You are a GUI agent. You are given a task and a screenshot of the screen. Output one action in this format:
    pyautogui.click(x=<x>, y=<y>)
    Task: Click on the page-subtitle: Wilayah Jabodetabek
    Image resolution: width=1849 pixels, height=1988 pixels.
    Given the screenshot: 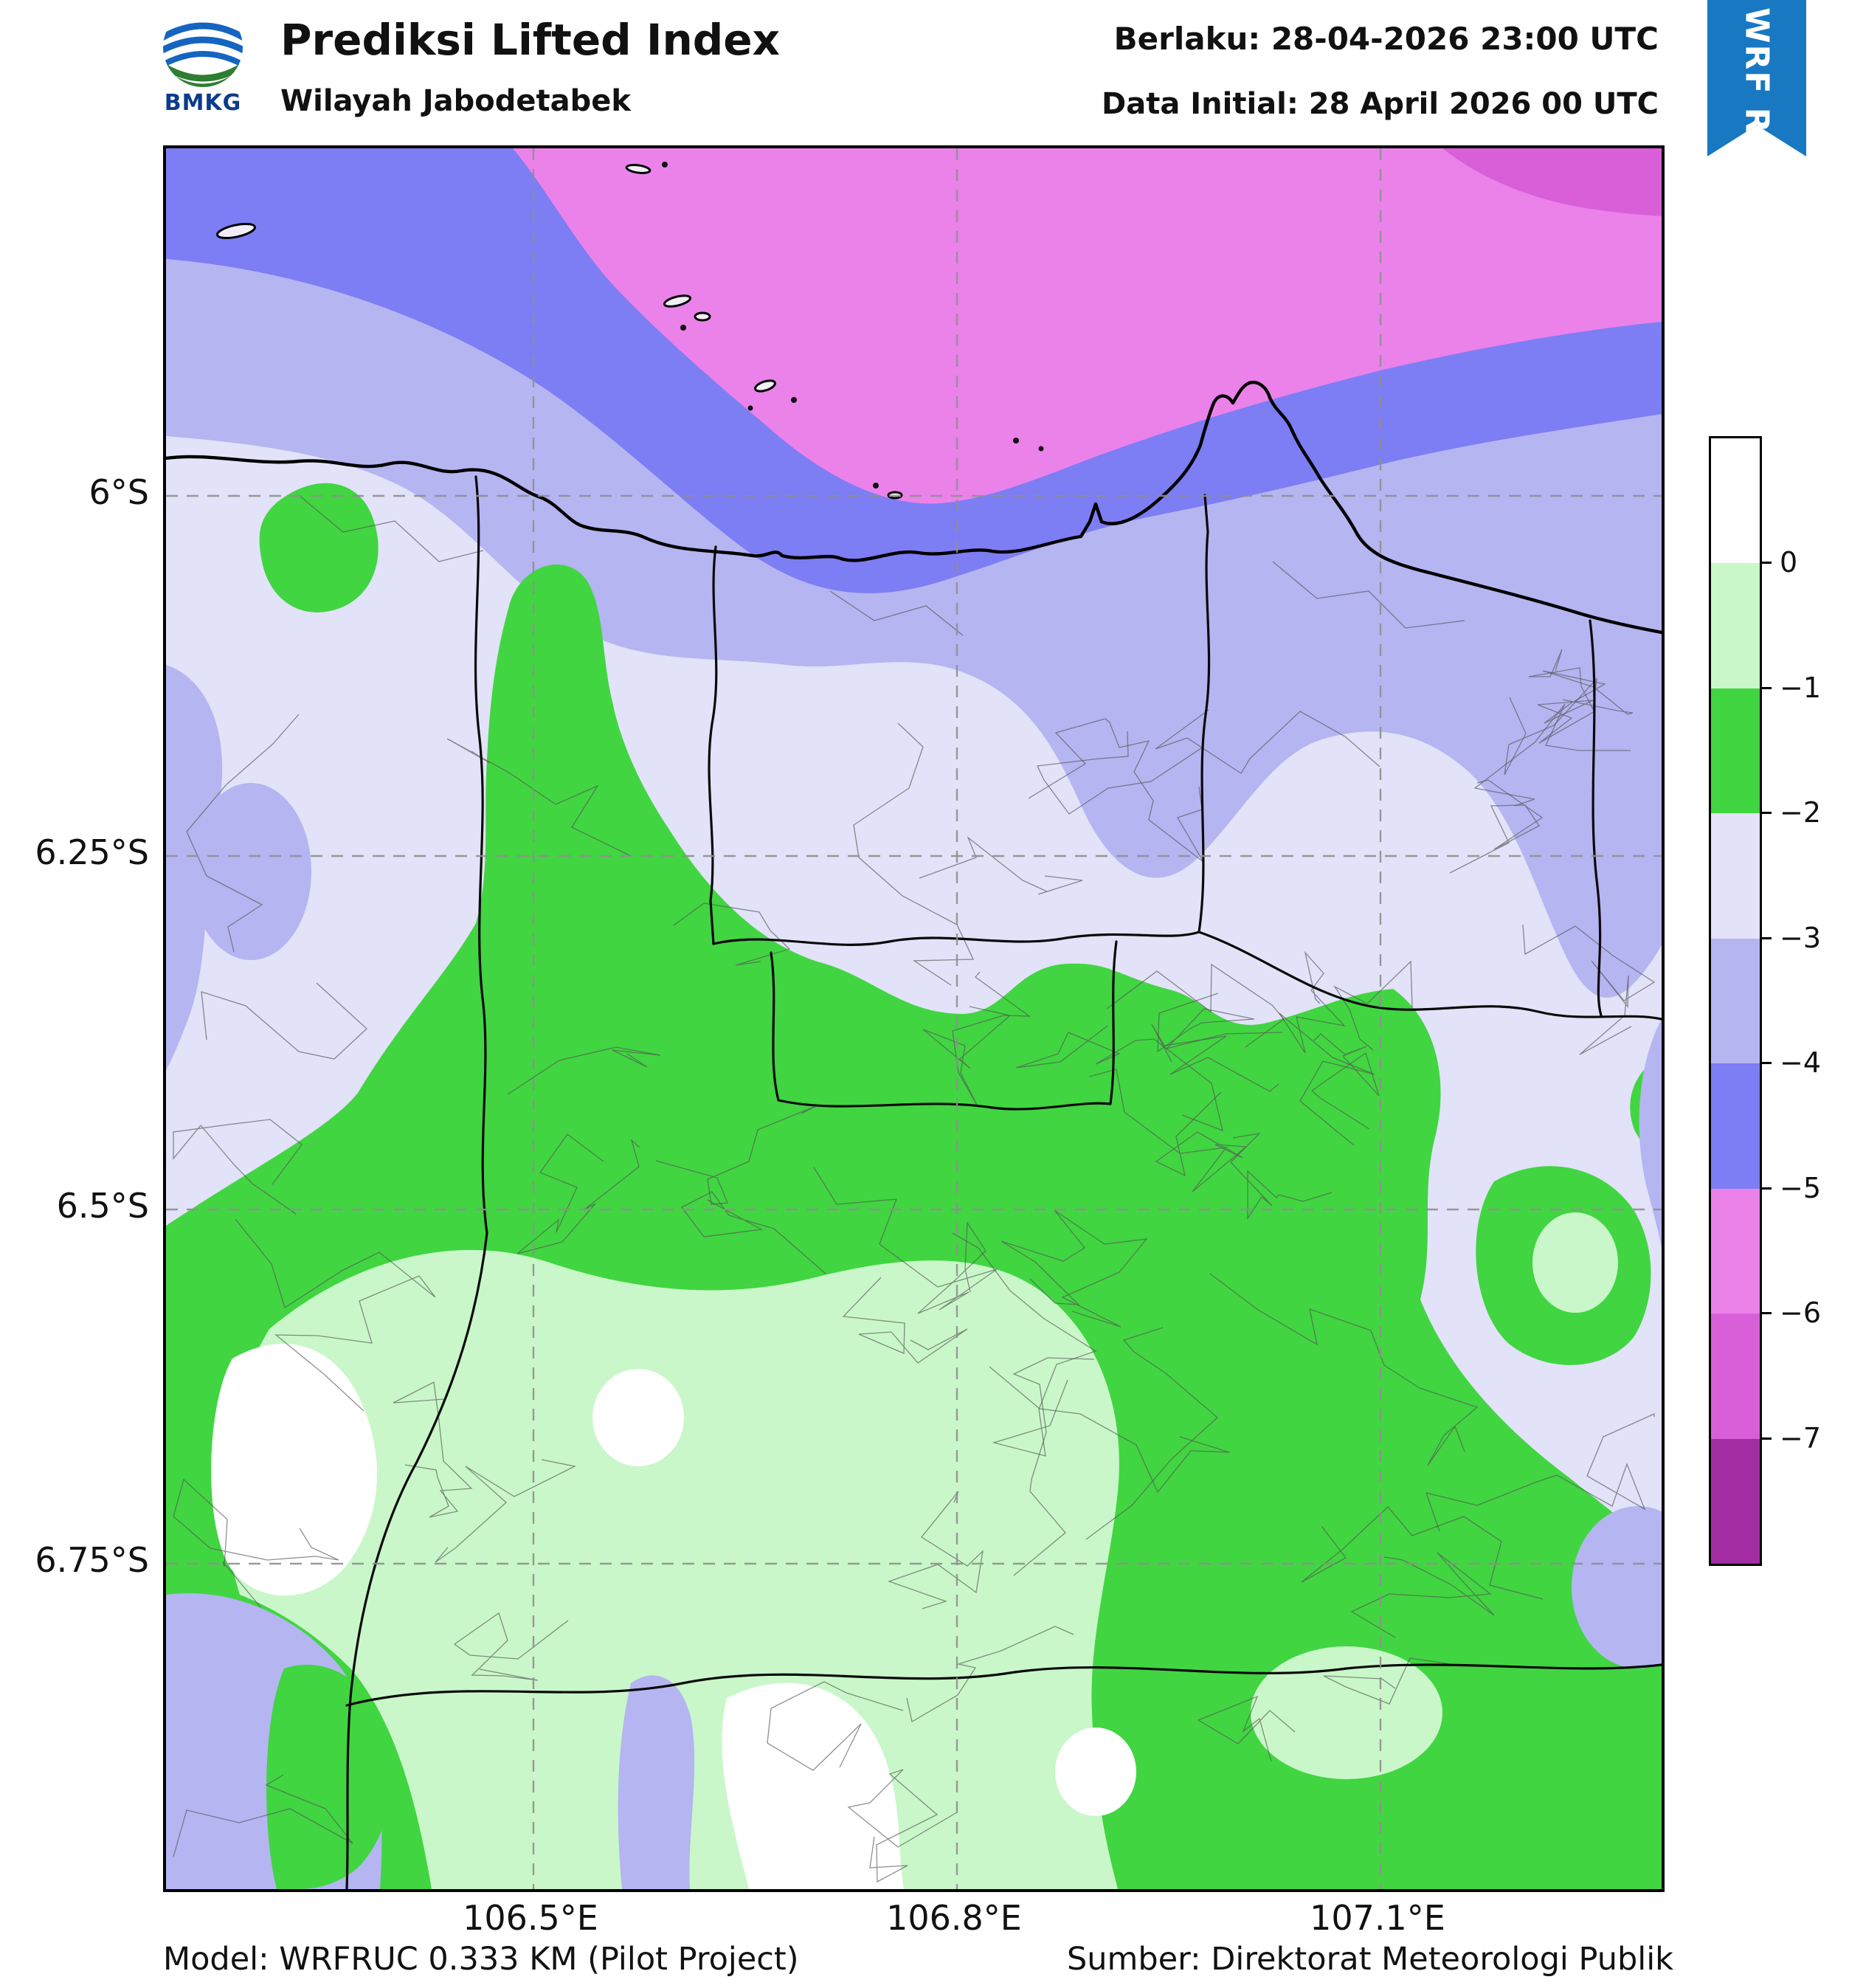 What is the action you would take?
    pyautogui.click(x=455, y=101)
    